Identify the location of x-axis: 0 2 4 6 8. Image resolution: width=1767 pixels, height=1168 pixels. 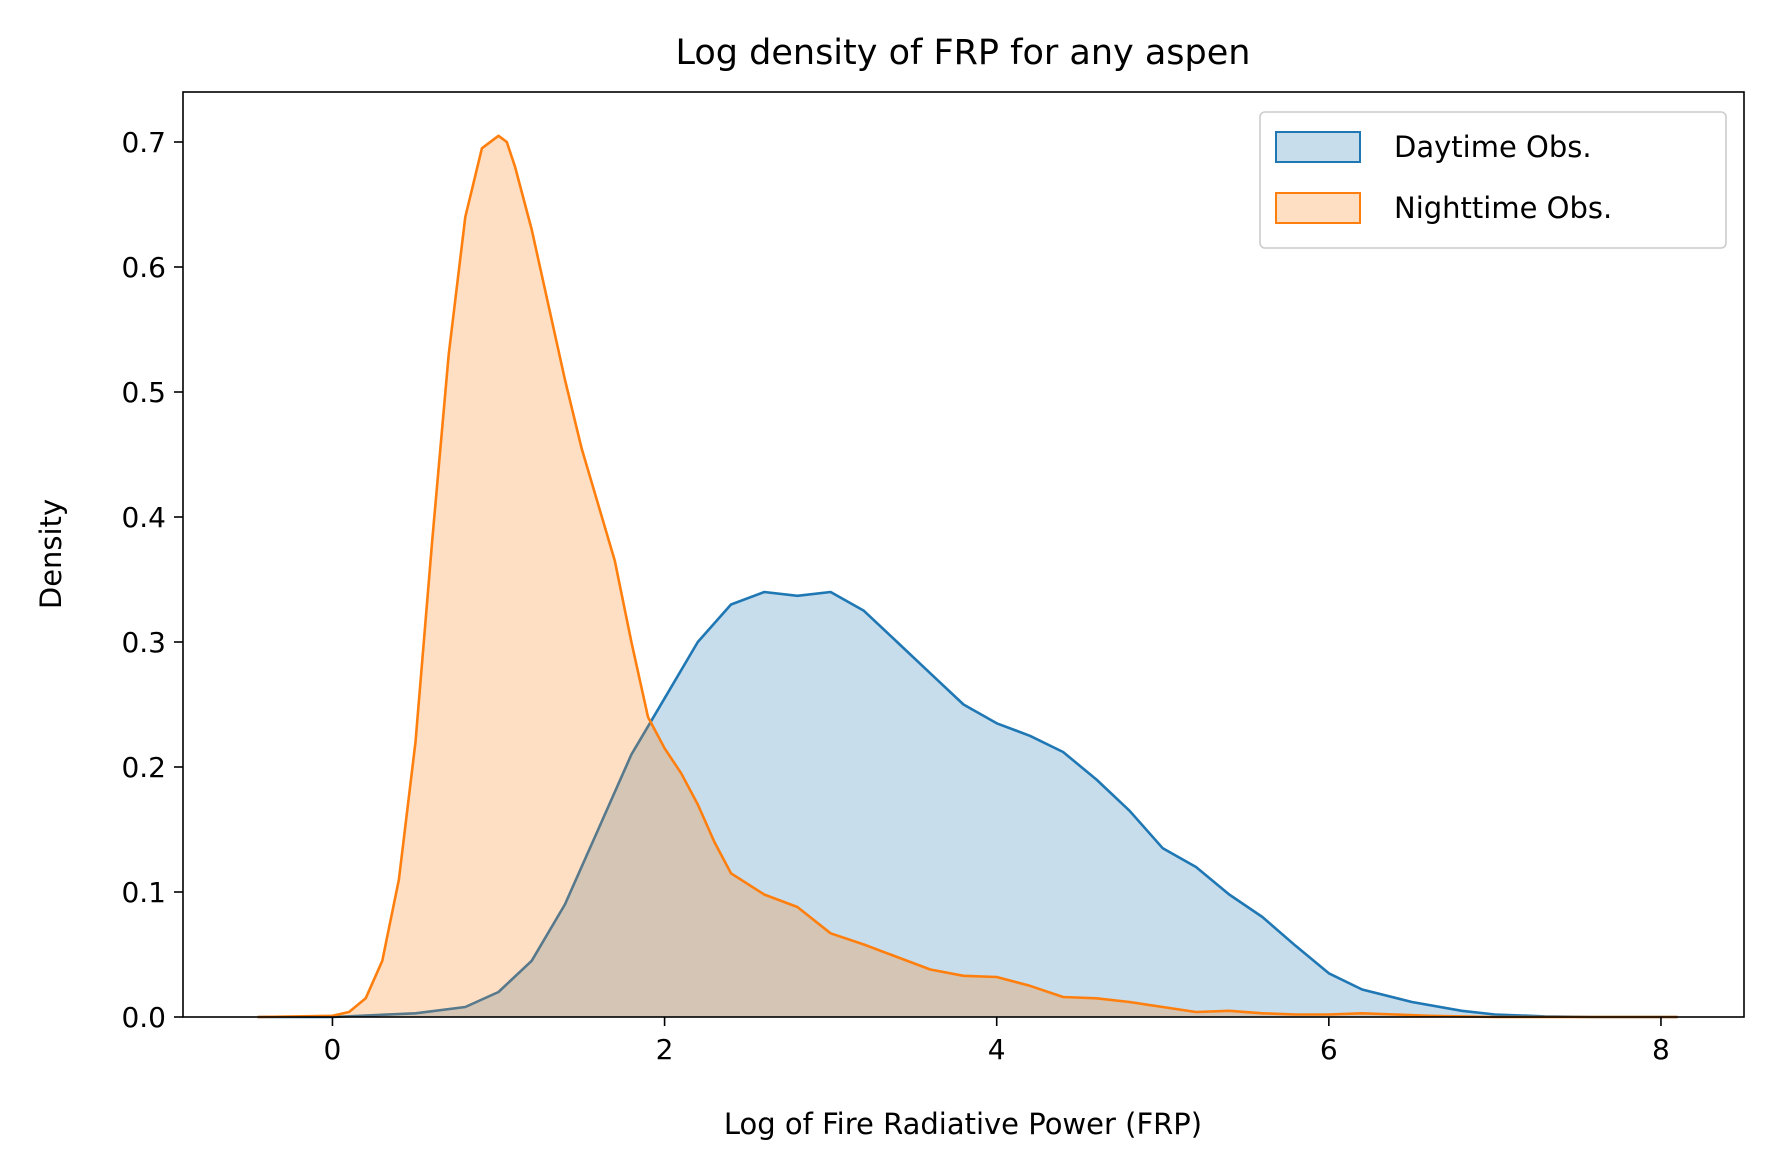
(997, 1041).